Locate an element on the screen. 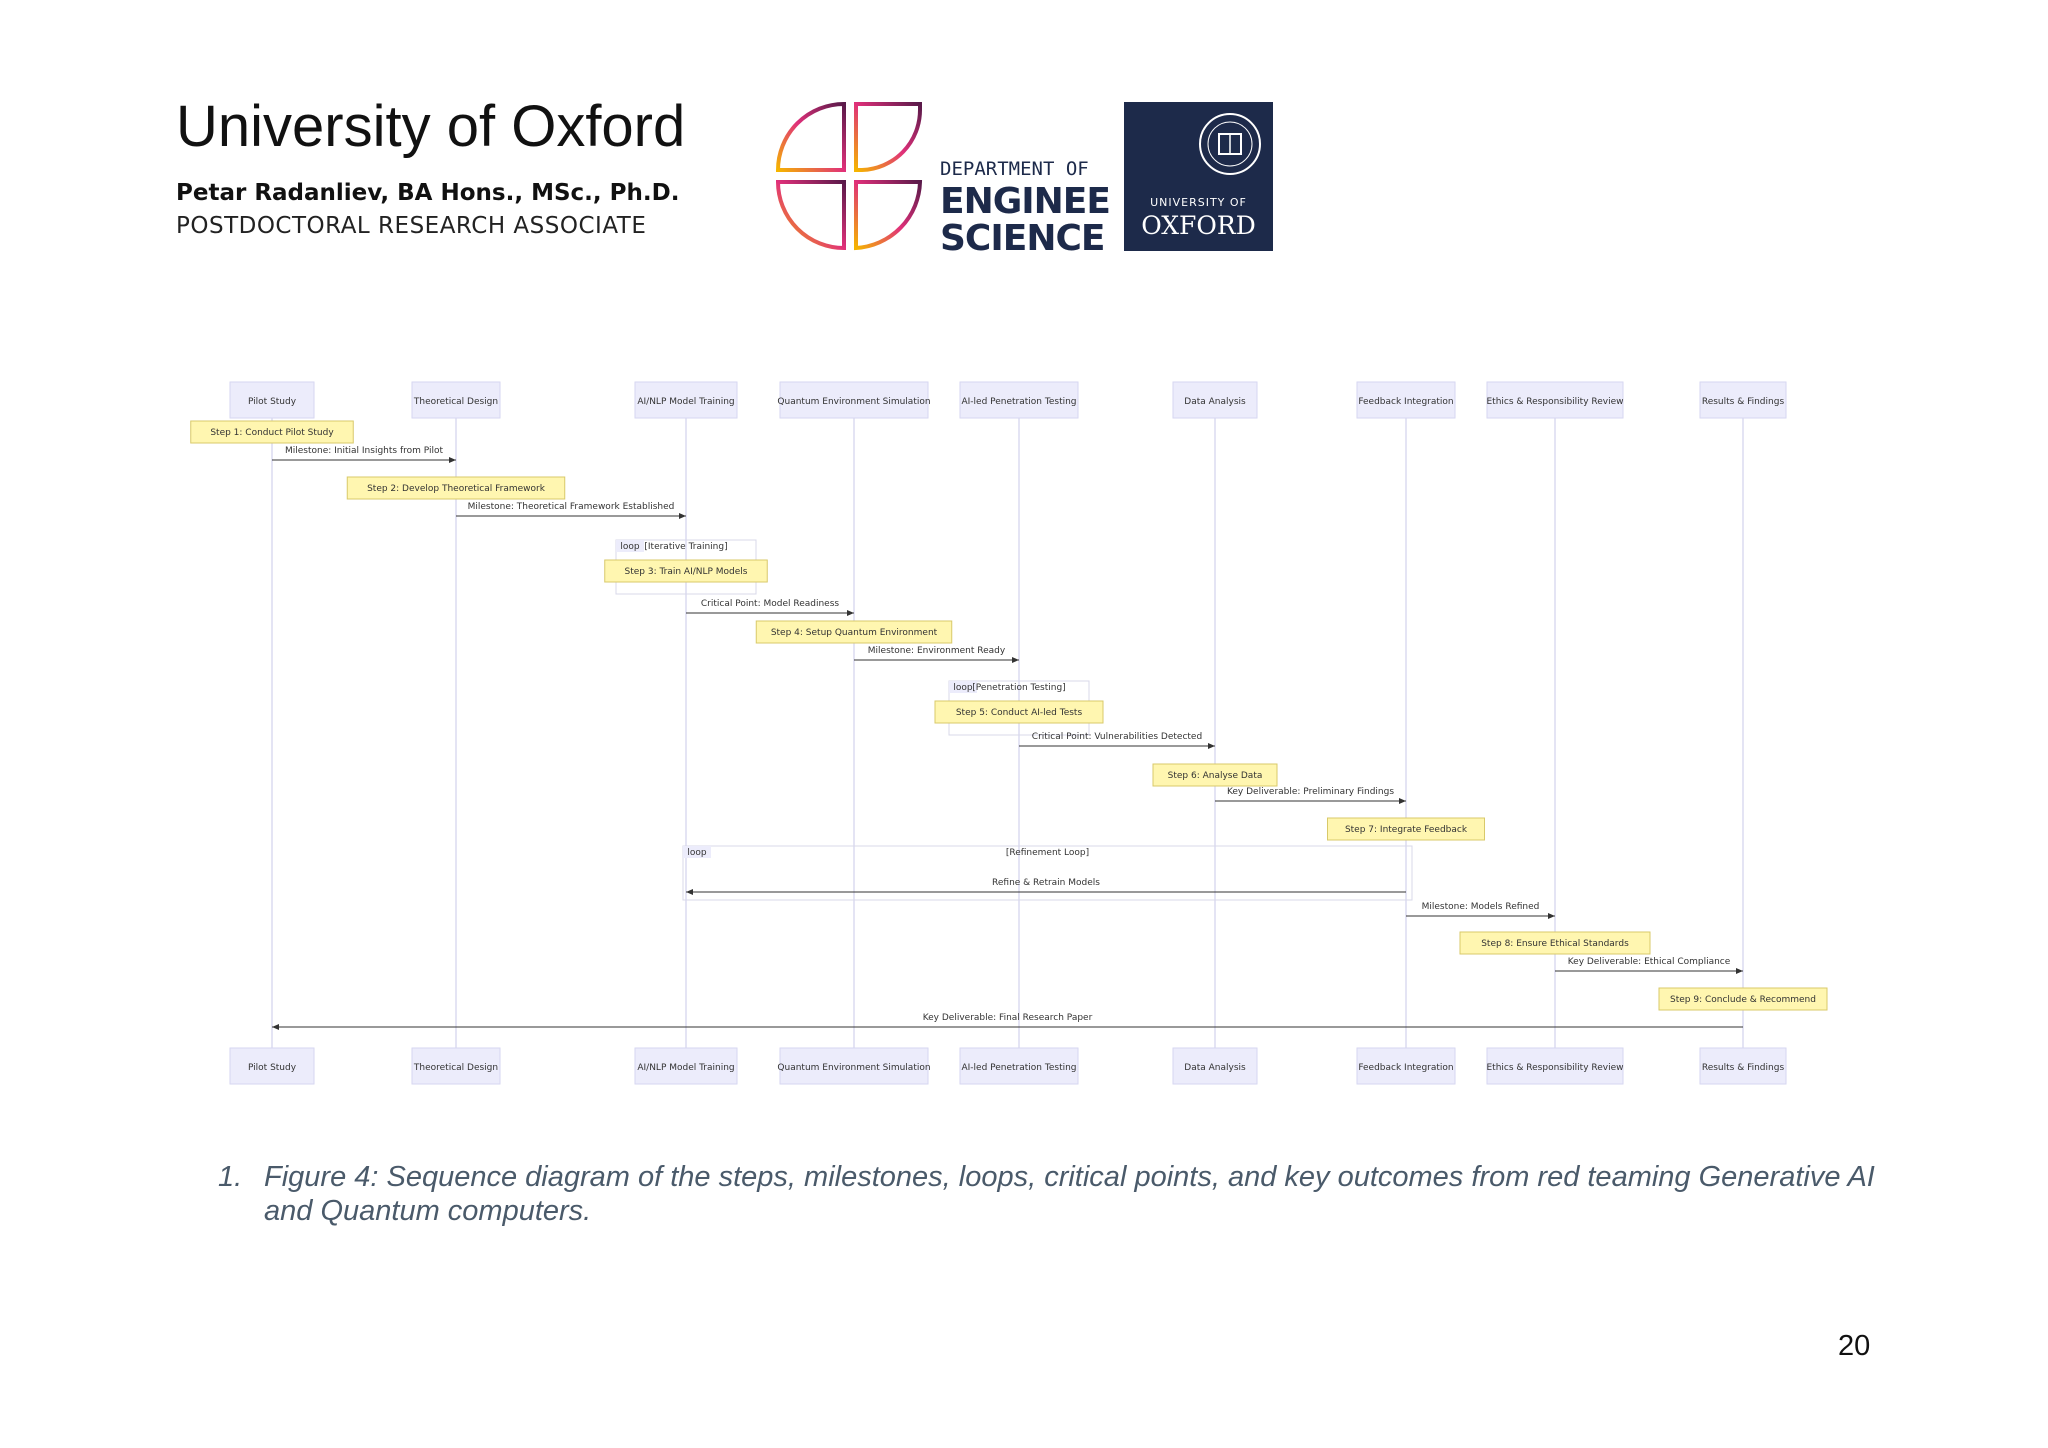  loop-condition: [Refinement Loop] is located at coordinates (1047, 853).